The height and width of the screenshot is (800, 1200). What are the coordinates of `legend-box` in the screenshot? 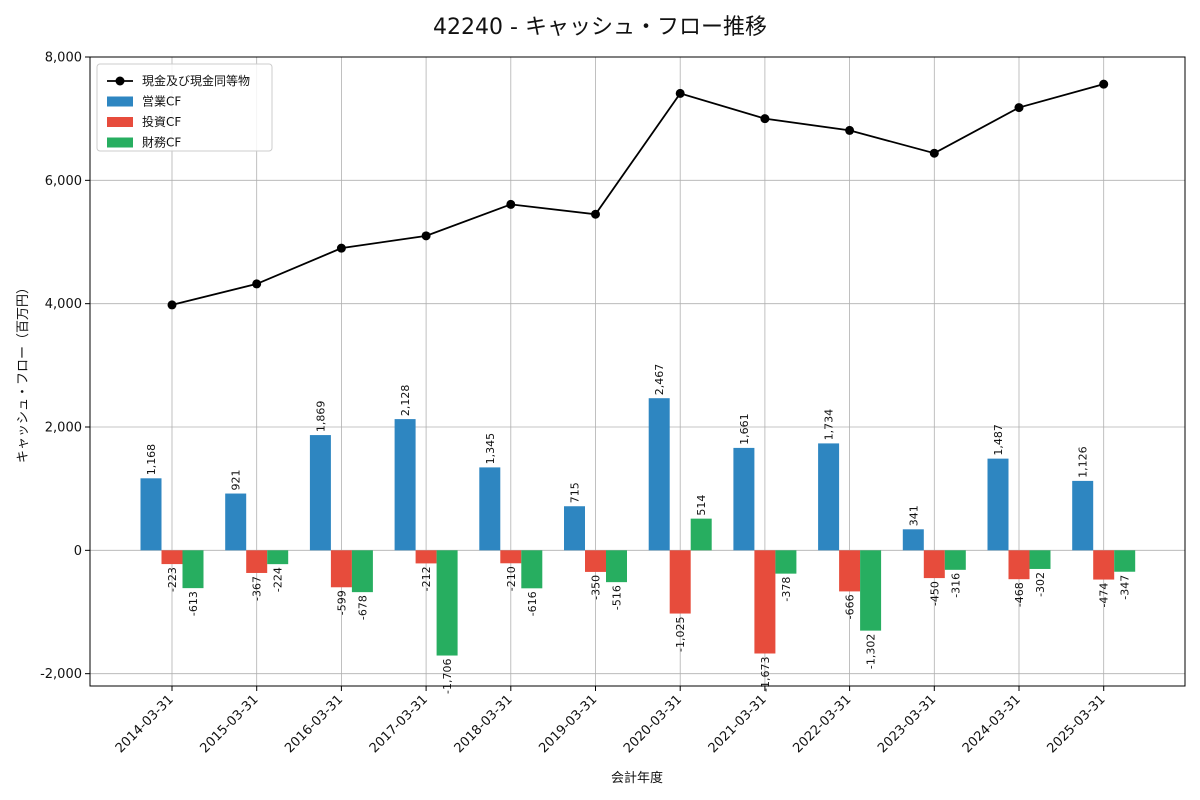 It's located at (184, 107).